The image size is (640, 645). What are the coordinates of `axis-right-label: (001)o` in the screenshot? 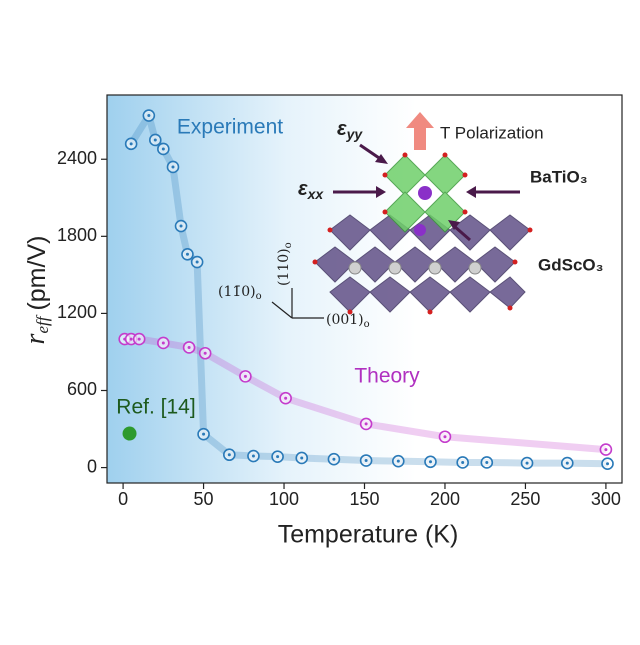 It's located at (348, 321).